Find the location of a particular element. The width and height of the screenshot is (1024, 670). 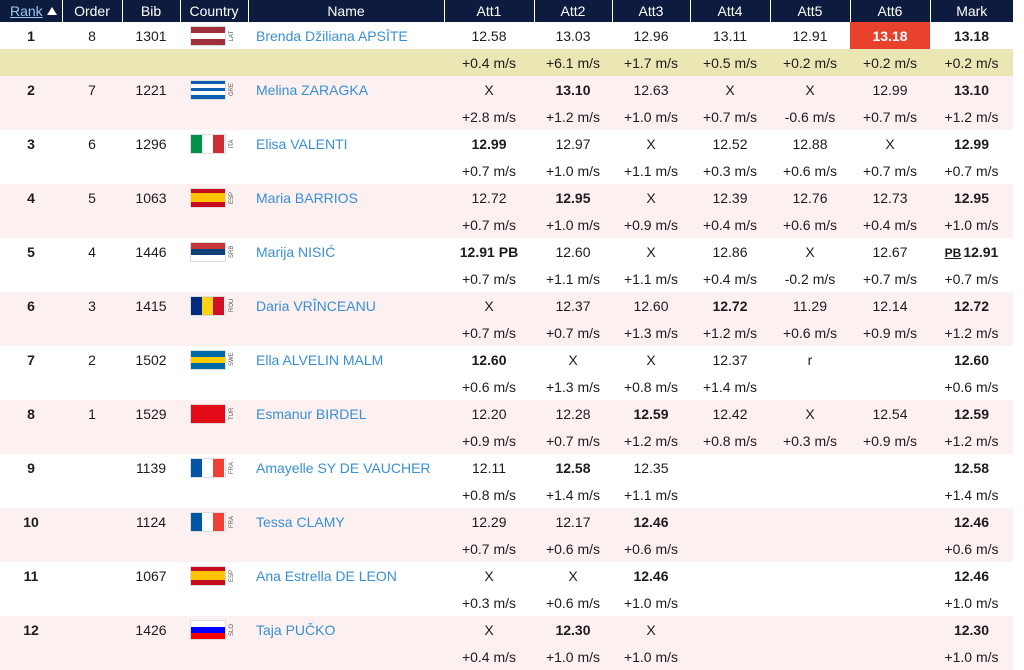

athlete-name: Ella ALVELIN MALM is located at coordinates (320, 359).